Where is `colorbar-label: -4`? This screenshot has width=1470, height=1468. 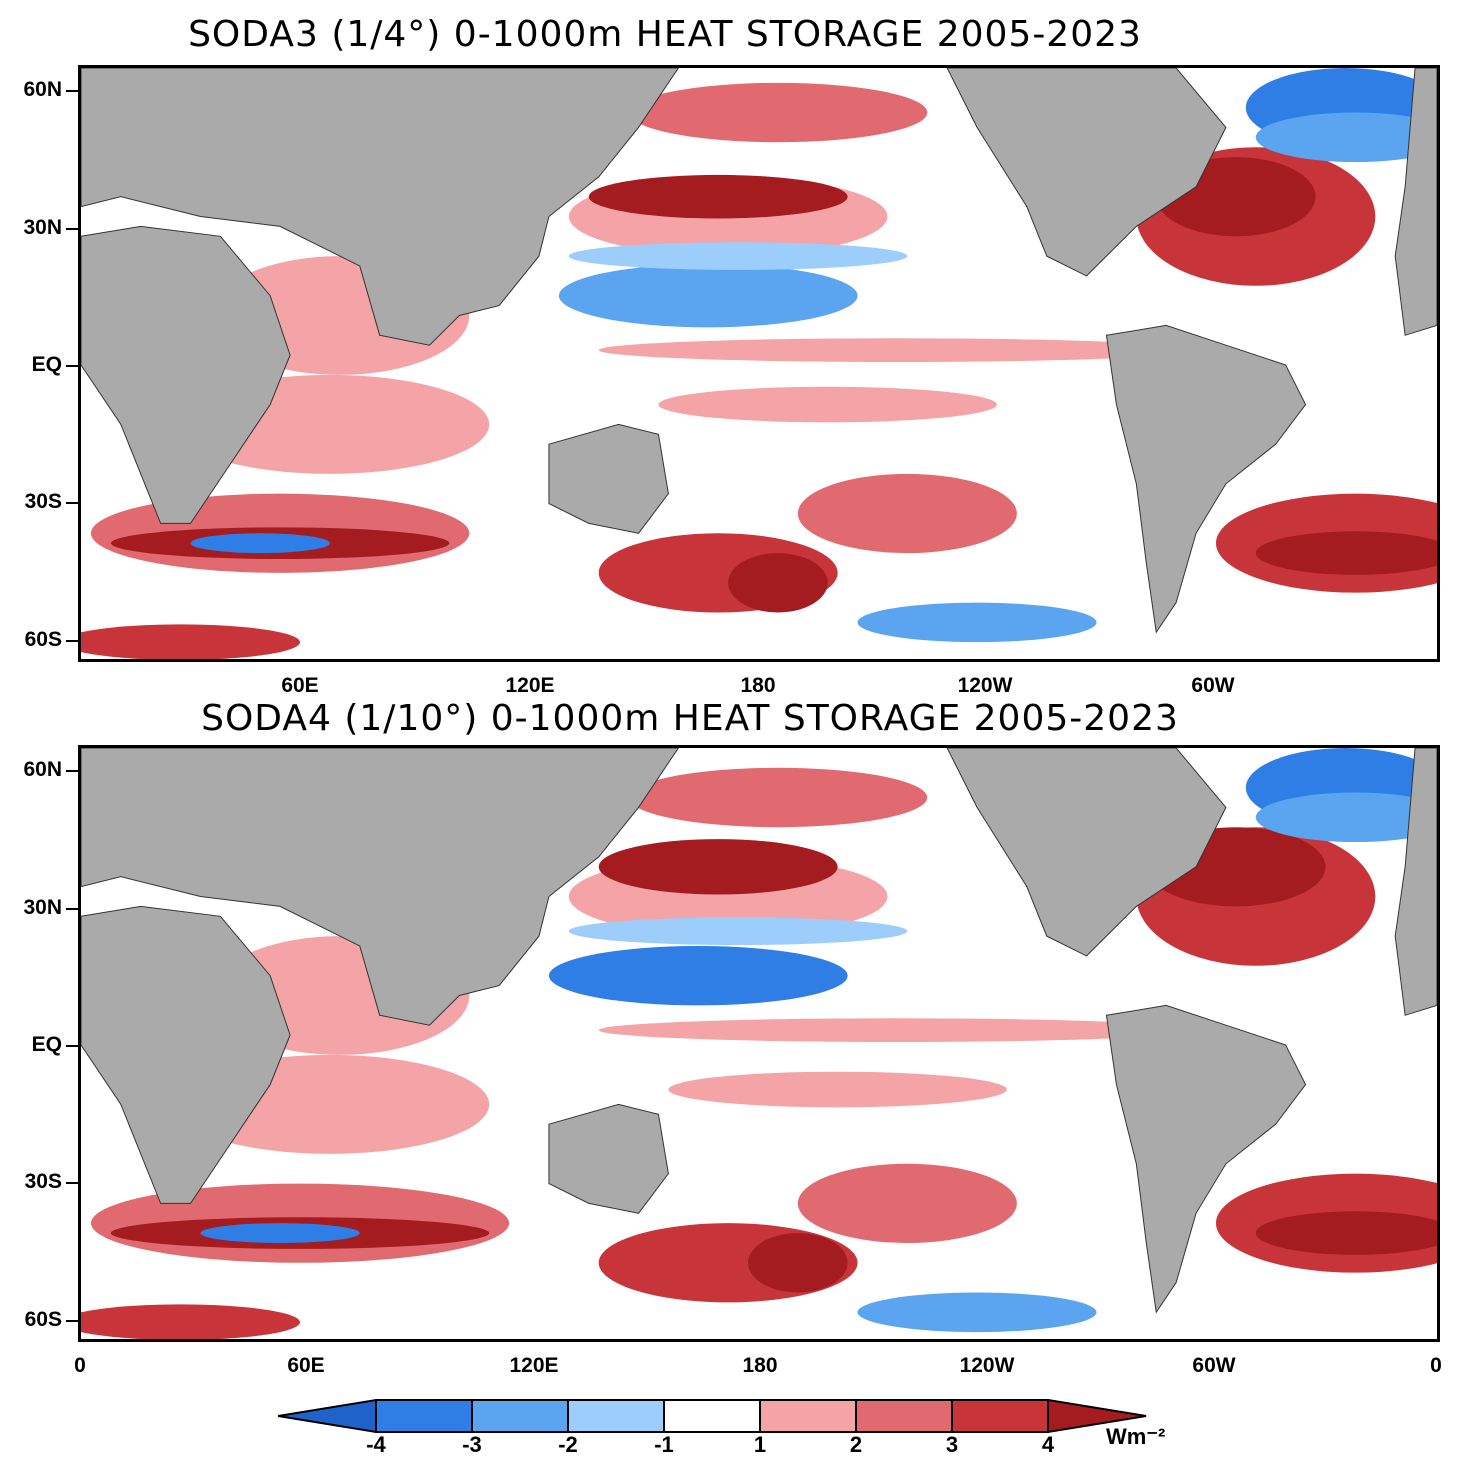 colorbar-label: -4 is located at coordinates (376, 1444).